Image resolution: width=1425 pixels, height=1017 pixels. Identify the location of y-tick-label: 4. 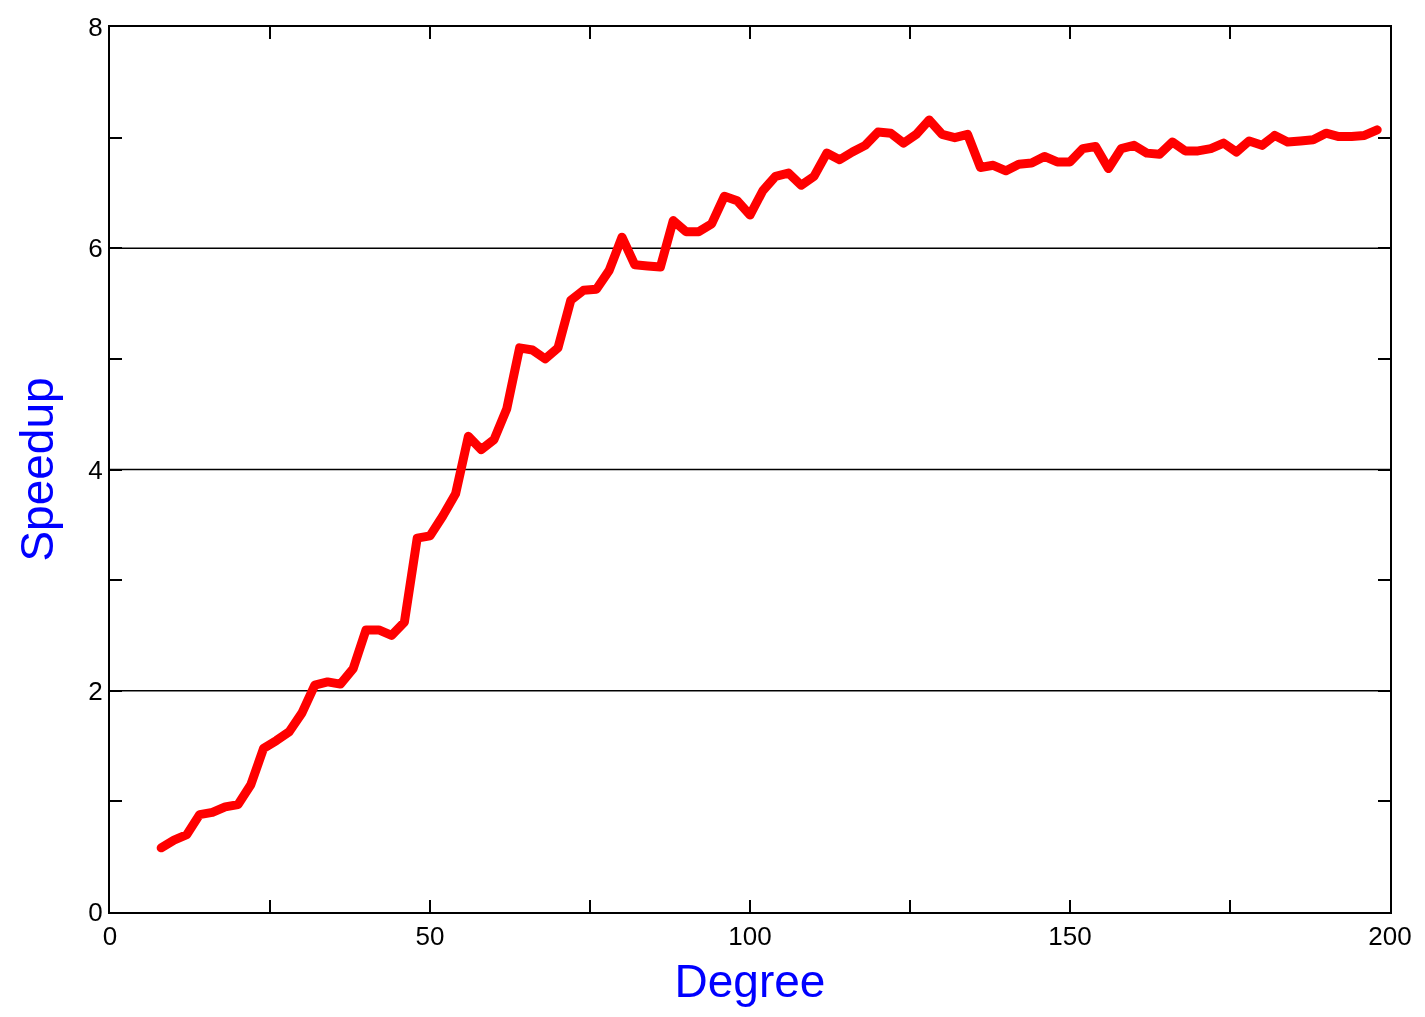
(95, 469).